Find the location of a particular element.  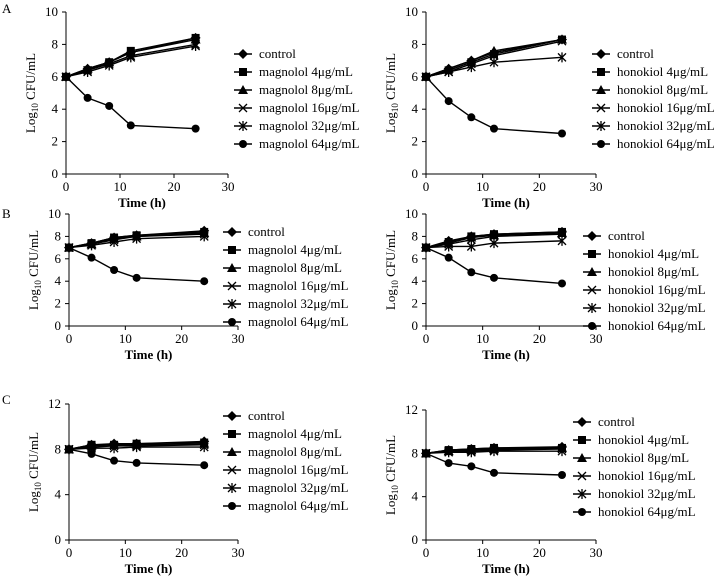

legend-entry: honokiol 32μg/mL is located at coordinates (634, 493).